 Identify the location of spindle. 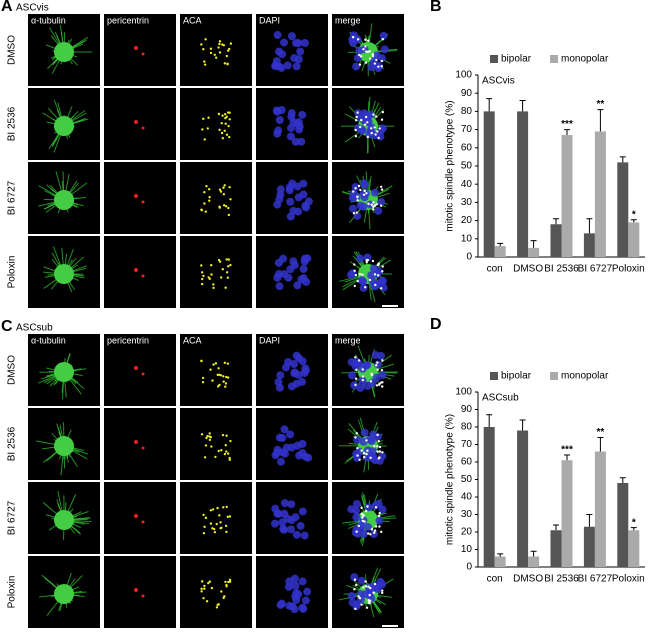
(64, 446).